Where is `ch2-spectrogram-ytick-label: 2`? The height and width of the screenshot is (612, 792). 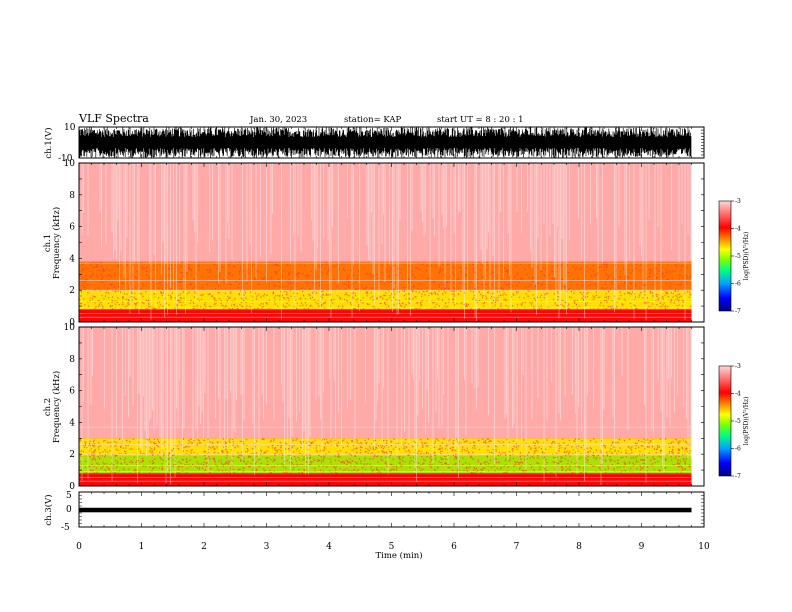
ch2-spectrogram-ytick-label: 2 is located at coordinates (72, 455).